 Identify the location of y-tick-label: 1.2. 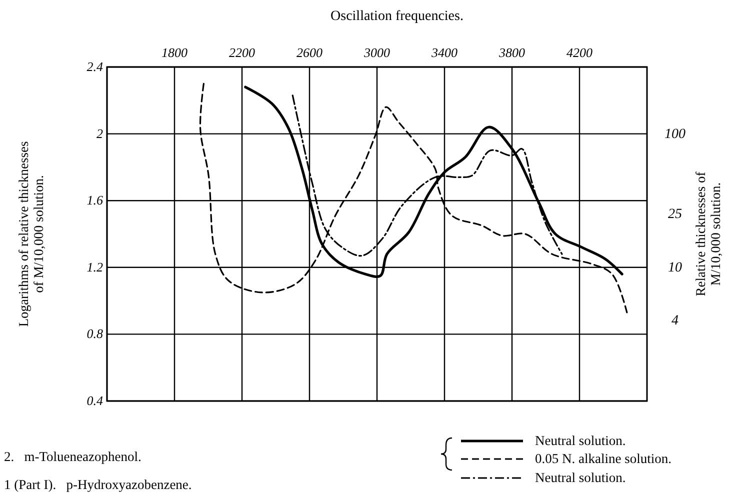
(95, 266).